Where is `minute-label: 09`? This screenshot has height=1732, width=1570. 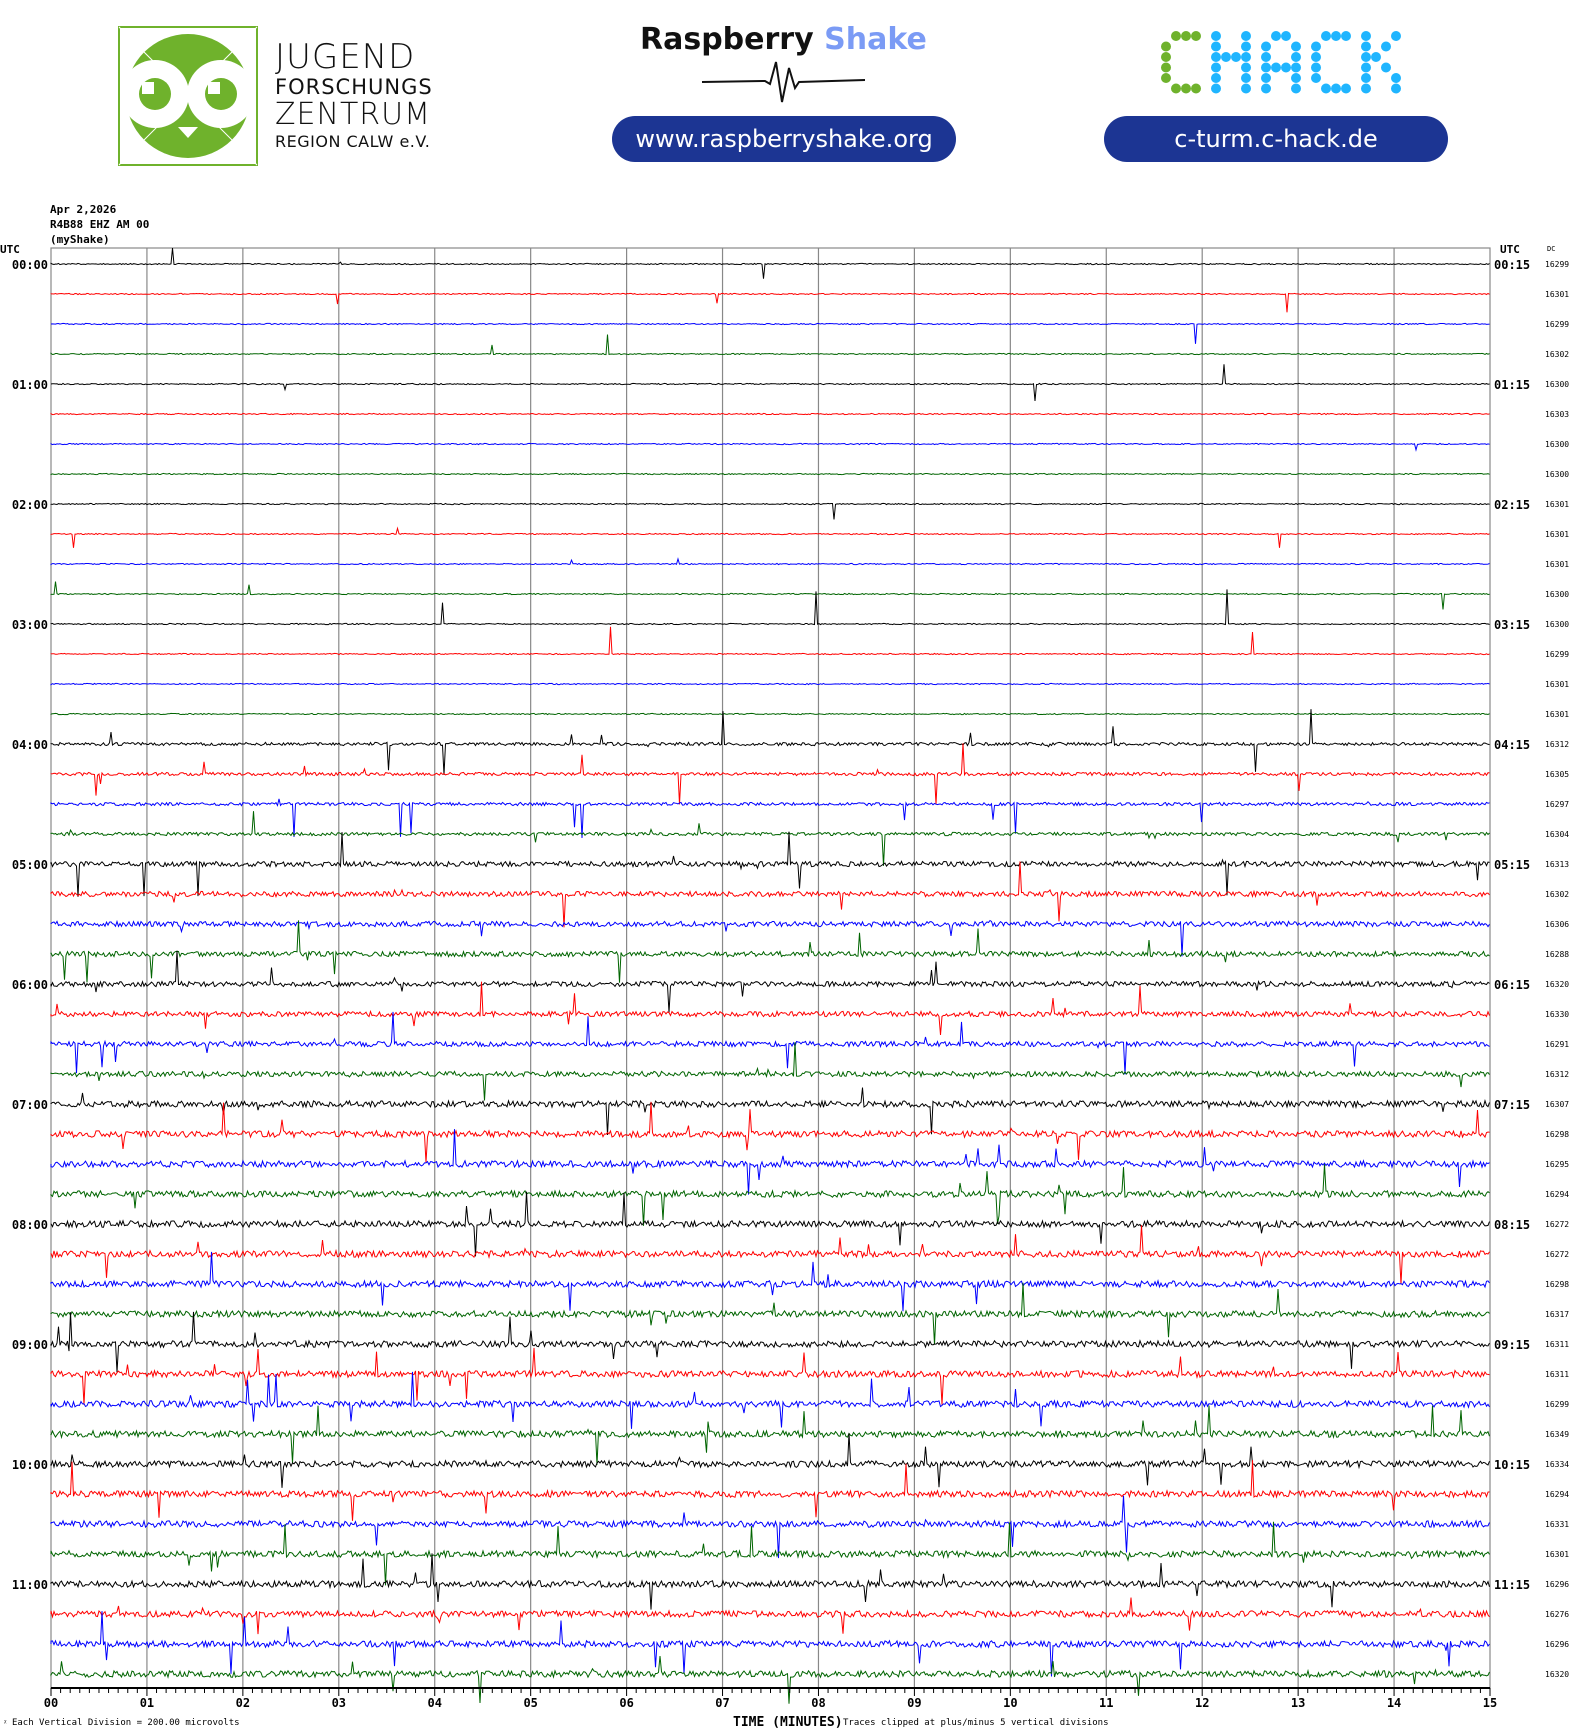 minute-label: 09 is located at coordinates (914, 1703).